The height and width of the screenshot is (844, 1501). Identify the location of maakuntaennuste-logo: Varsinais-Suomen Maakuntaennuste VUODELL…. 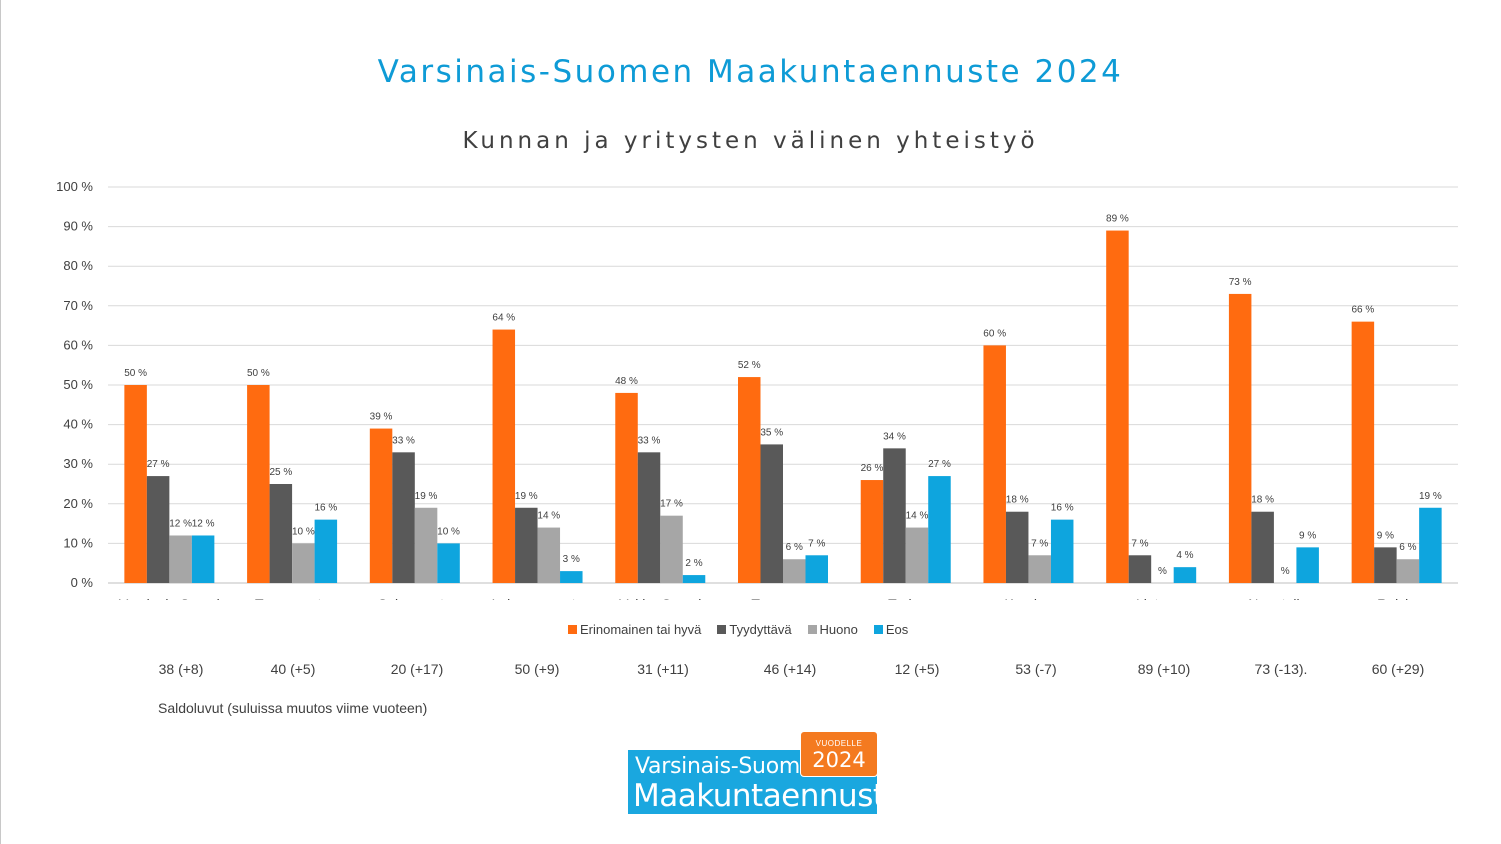
(766, 773).